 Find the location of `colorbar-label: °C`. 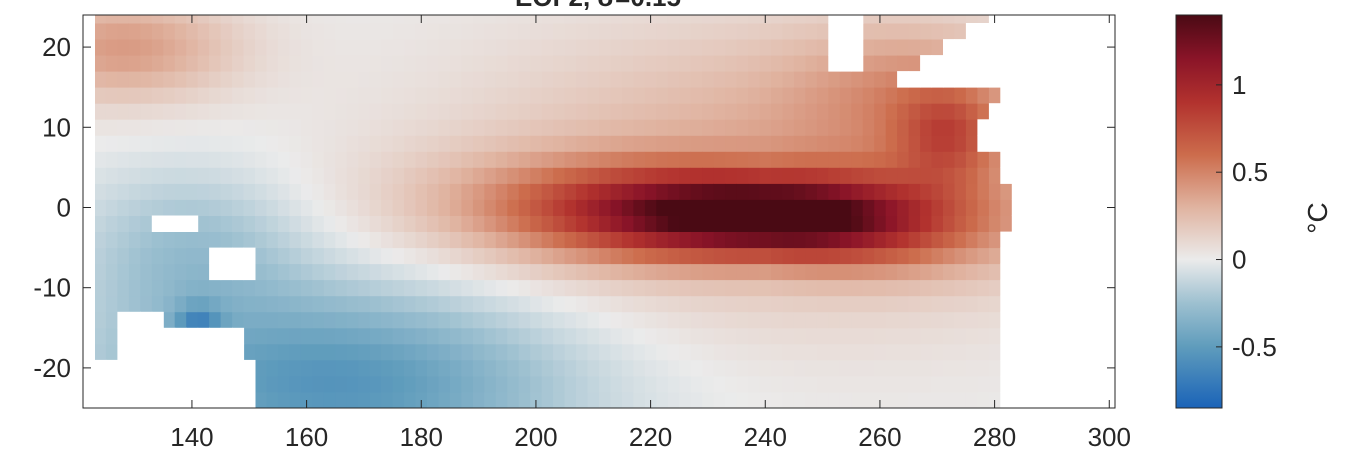

colorbar-label: °C is located at coordinates (1317, 217).